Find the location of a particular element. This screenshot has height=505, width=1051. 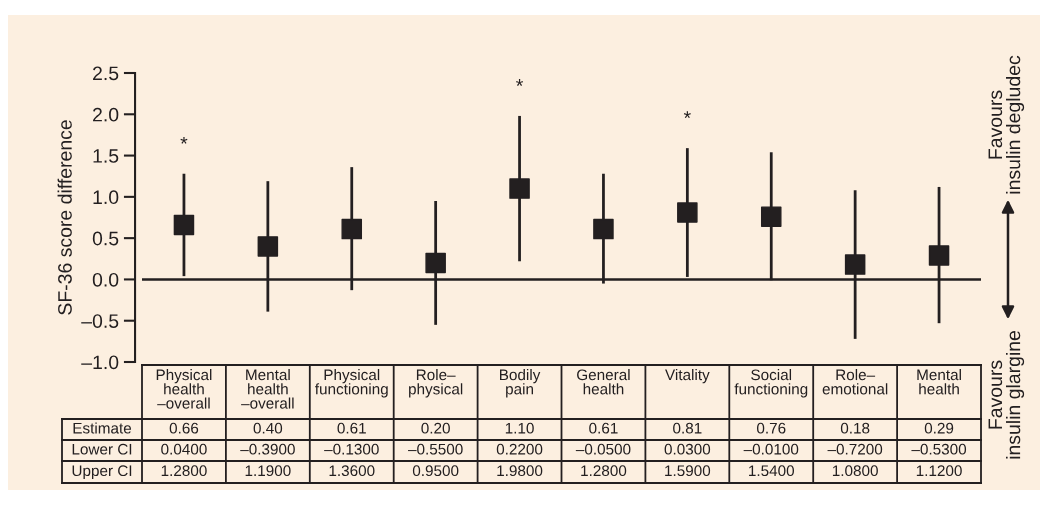

text: 1.1200 is located at coordinates (939, 471).